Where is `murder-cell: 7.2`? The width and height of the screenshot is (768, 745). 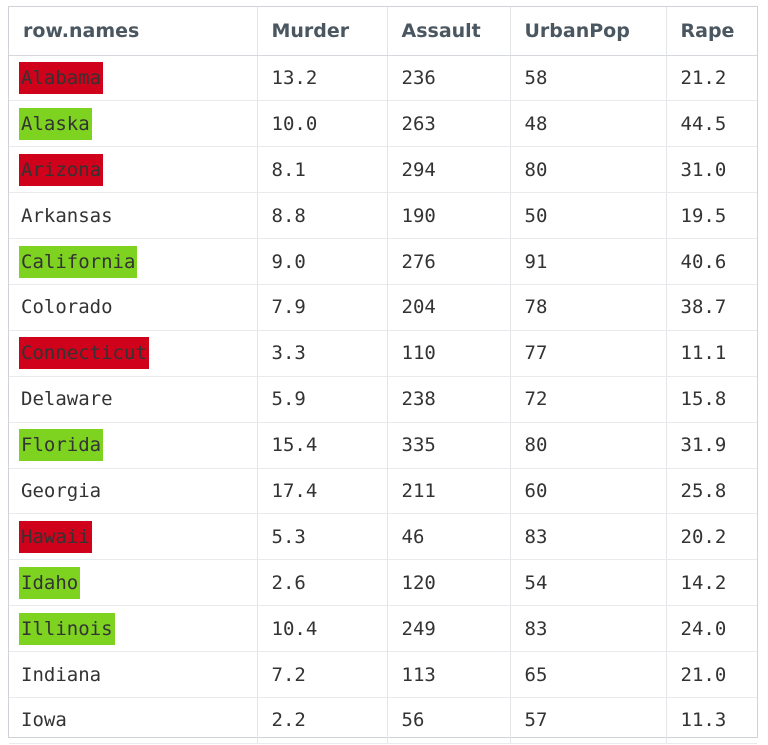
murder-cell: 7.2 is located at coordinates (322, 674).